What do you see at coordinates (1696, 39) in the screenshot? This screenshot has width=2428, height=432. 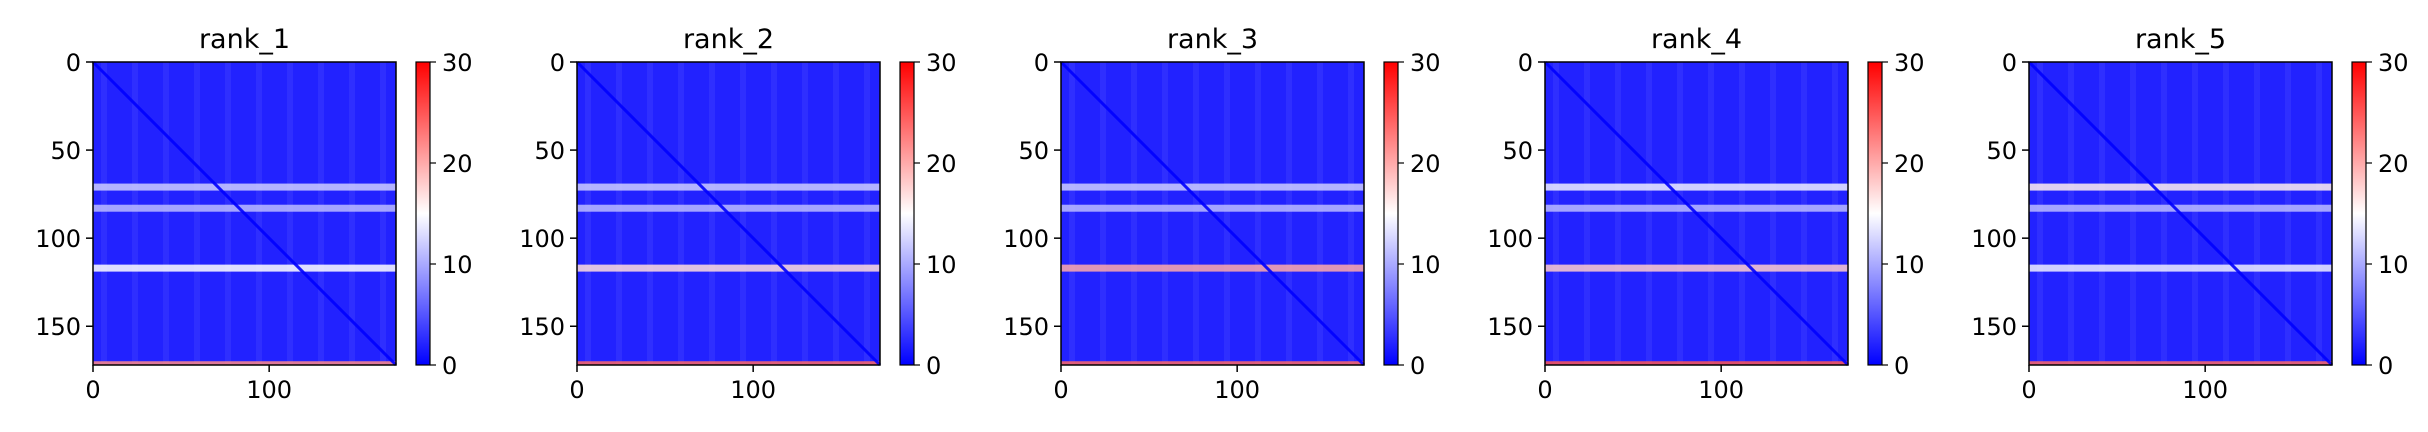 I see `chart-title: rank_4` at bounding box center [1696, 39].